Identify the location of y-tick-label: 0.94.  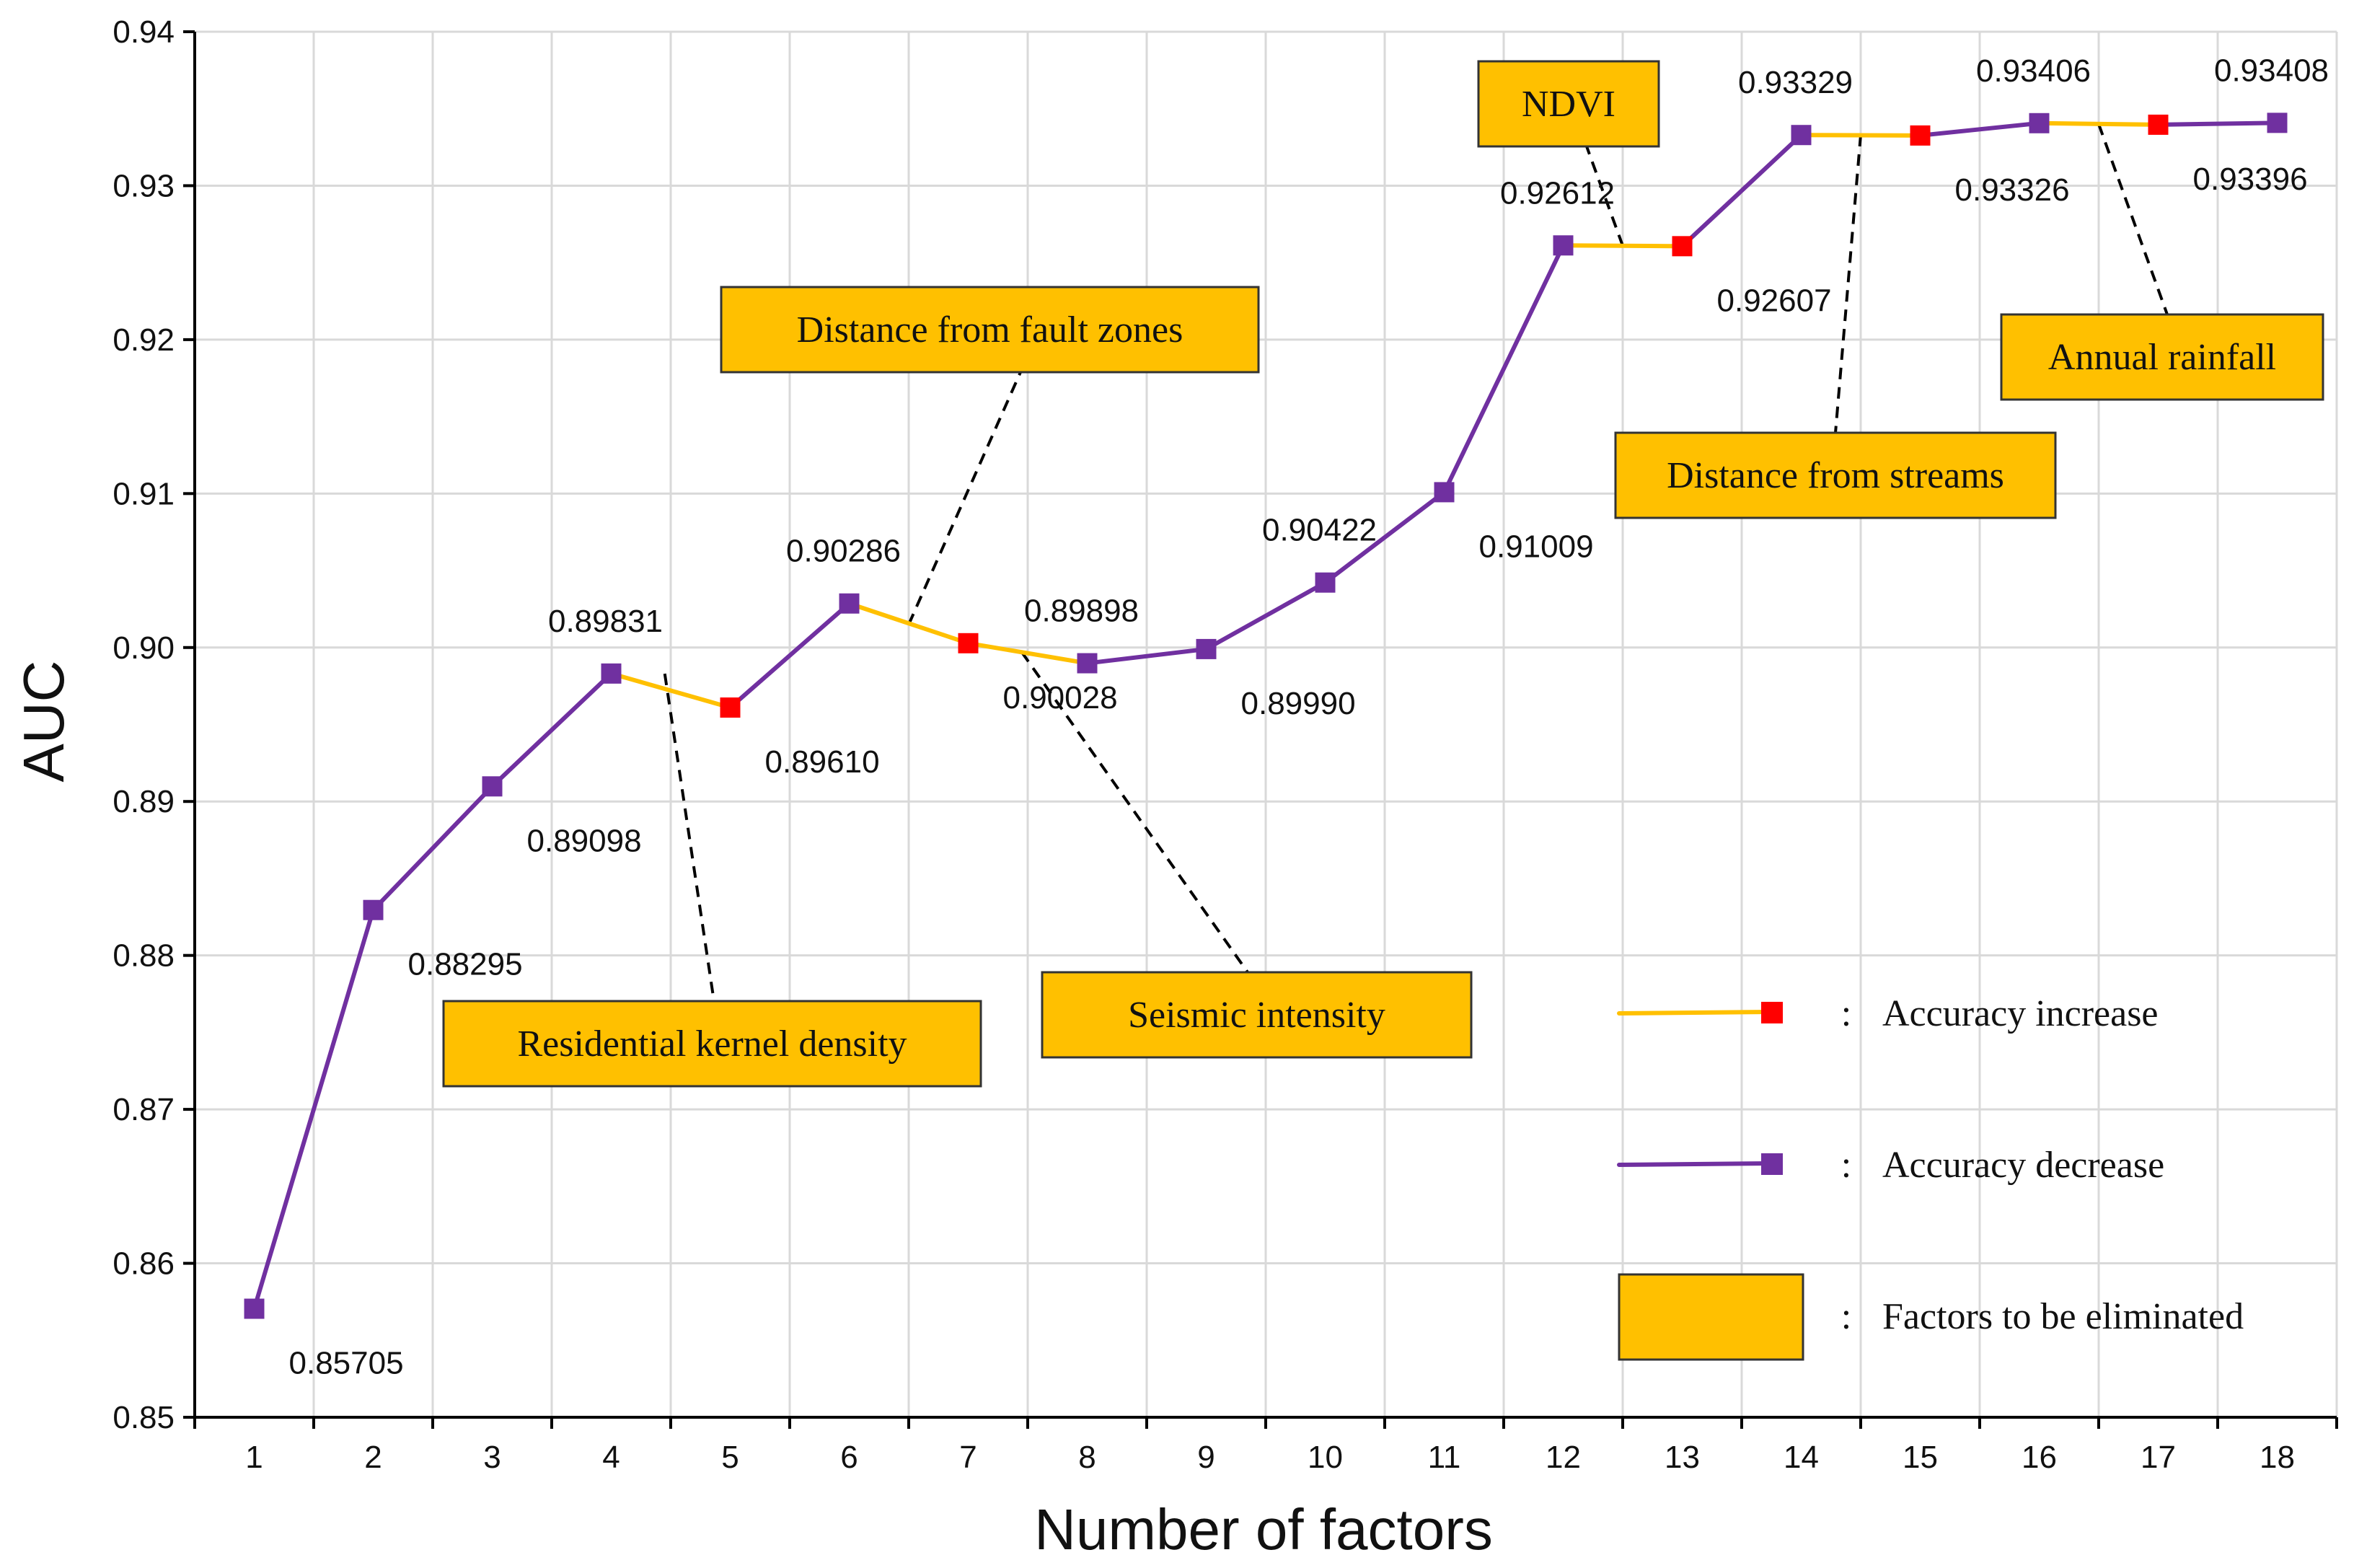
(144, 32).